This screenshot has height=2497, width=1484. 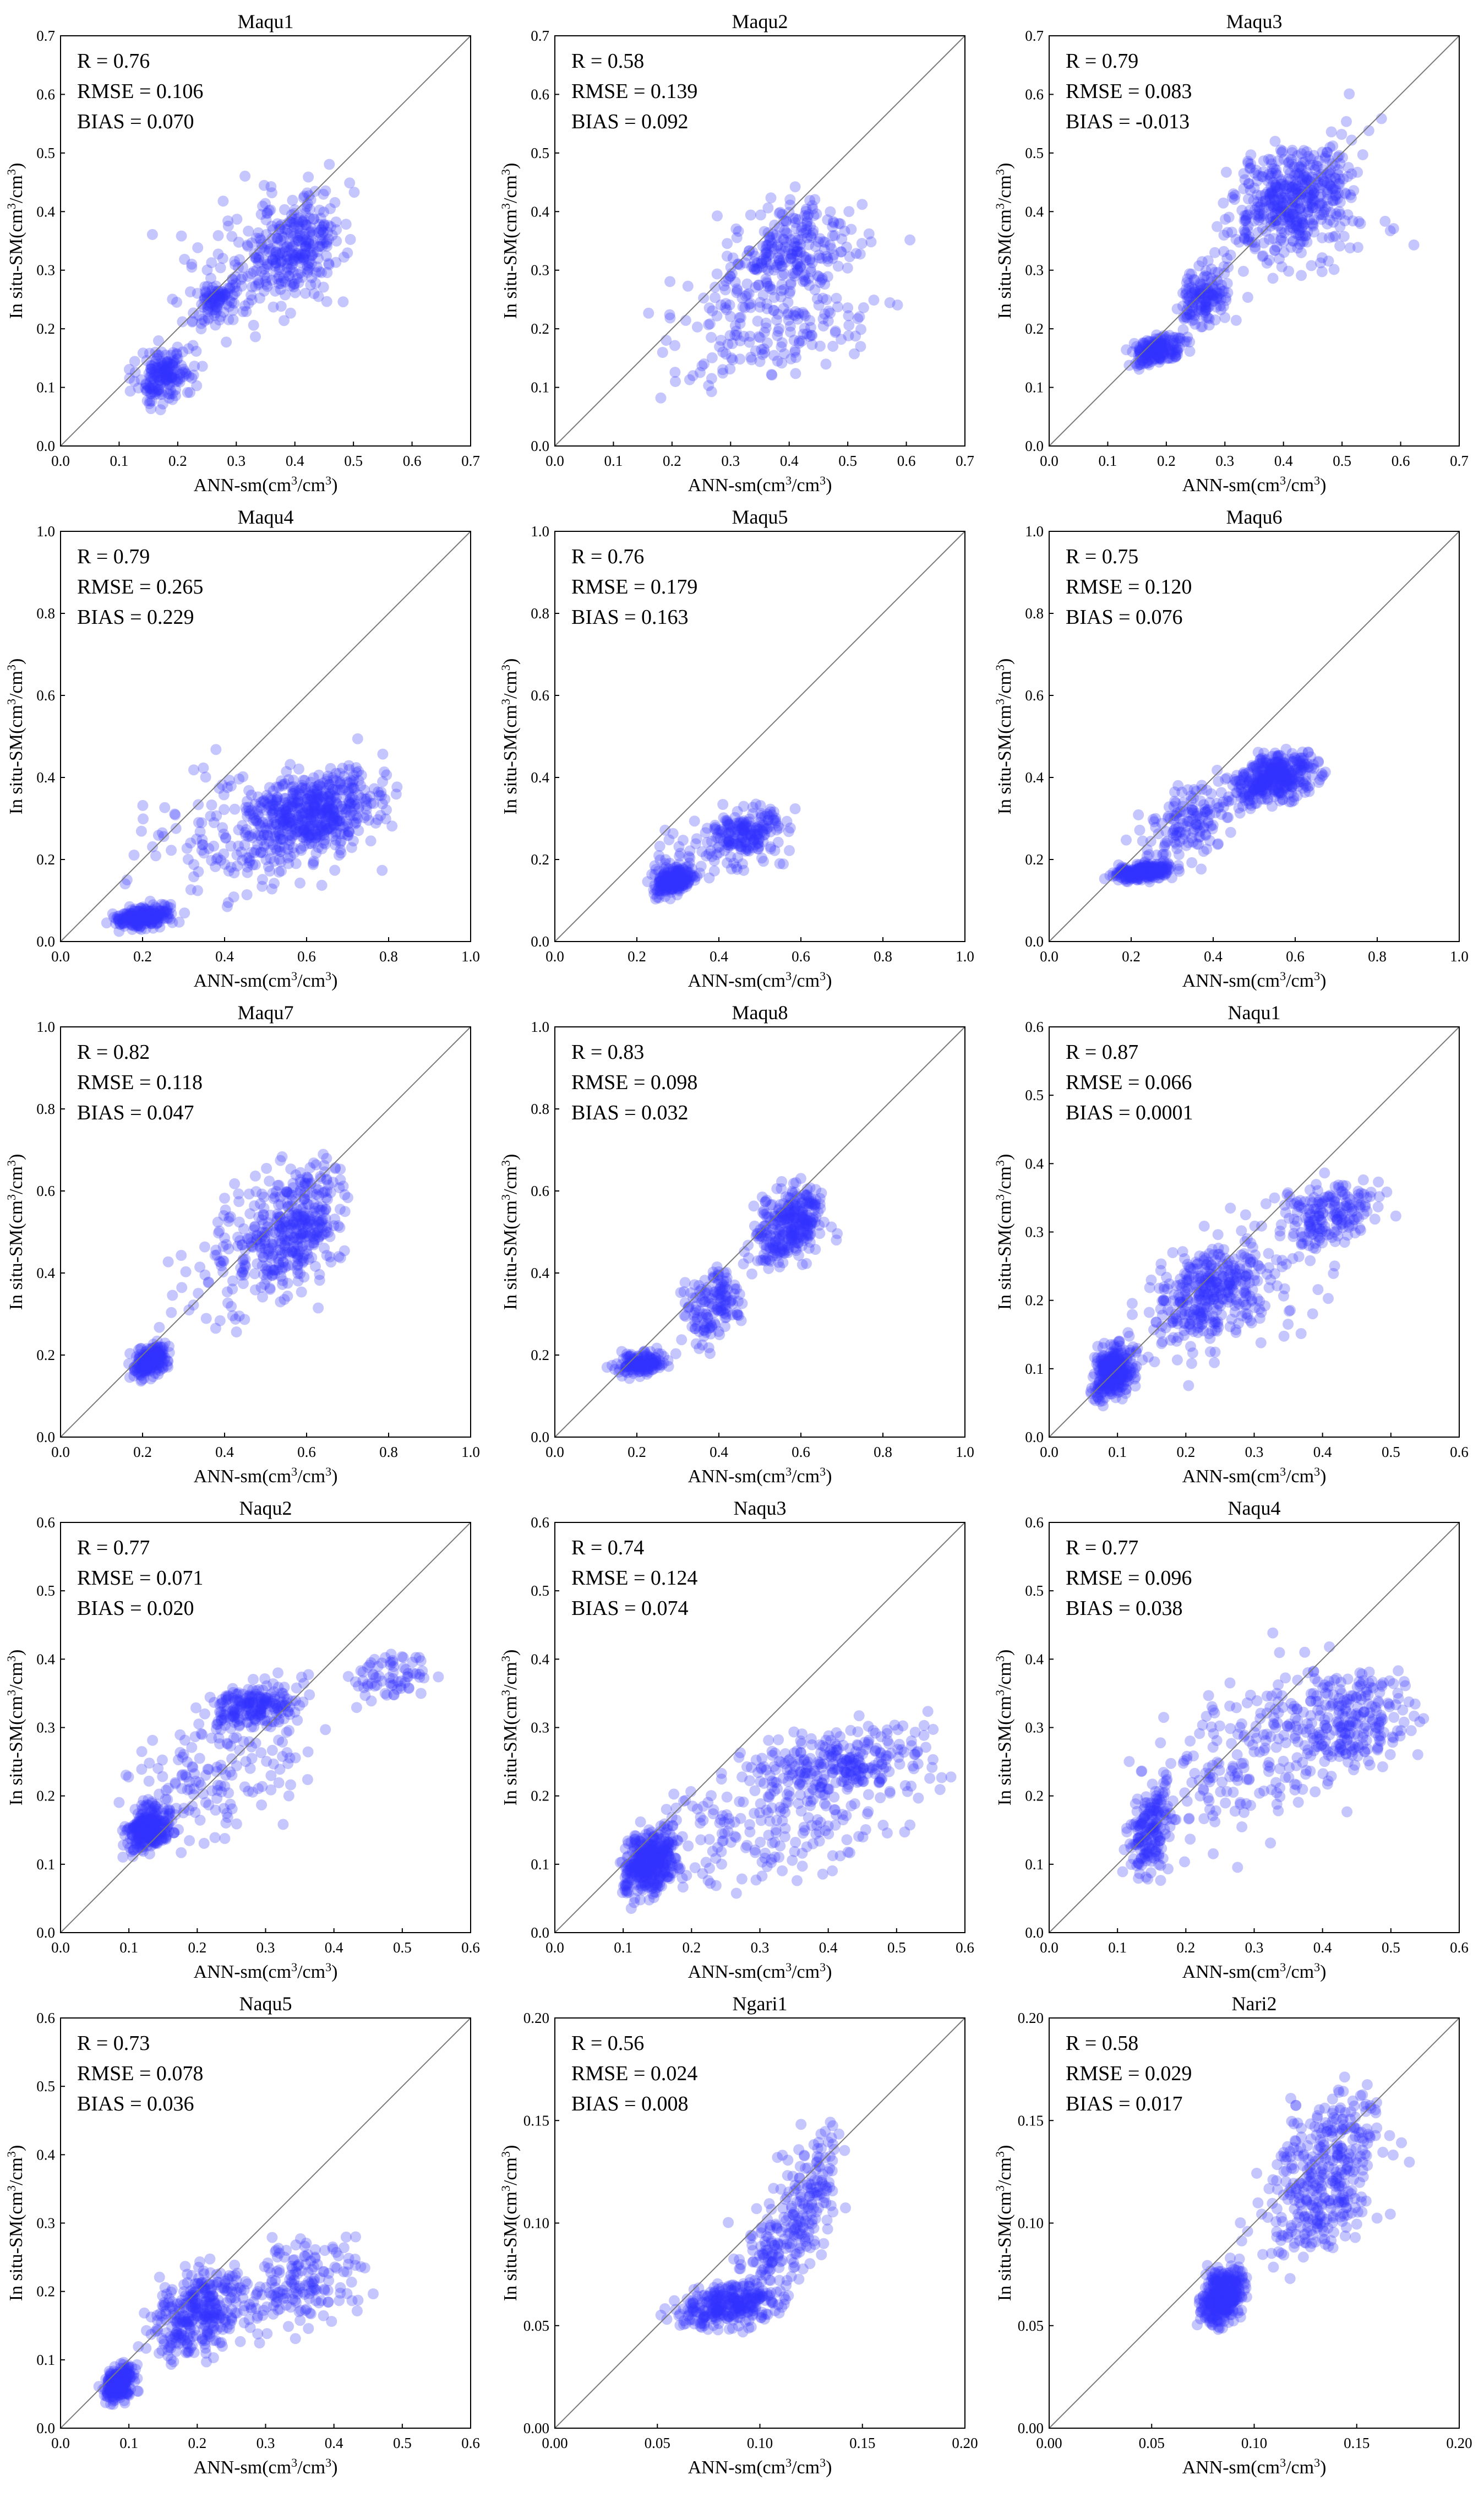 I want to click on x-tick-label: 0.6, so click(x=412, y=461).